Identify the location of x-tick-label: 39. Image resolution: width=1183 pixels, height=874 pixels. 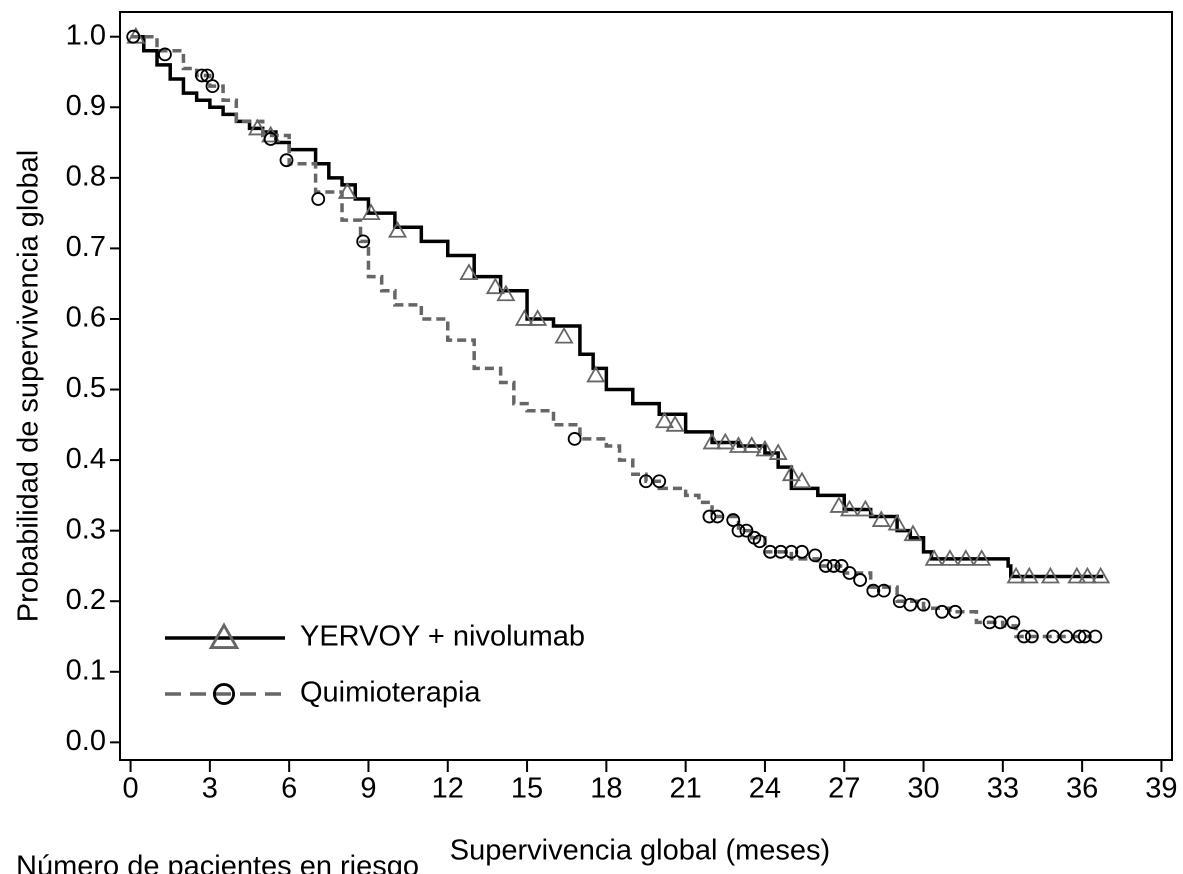
(1161, 789).